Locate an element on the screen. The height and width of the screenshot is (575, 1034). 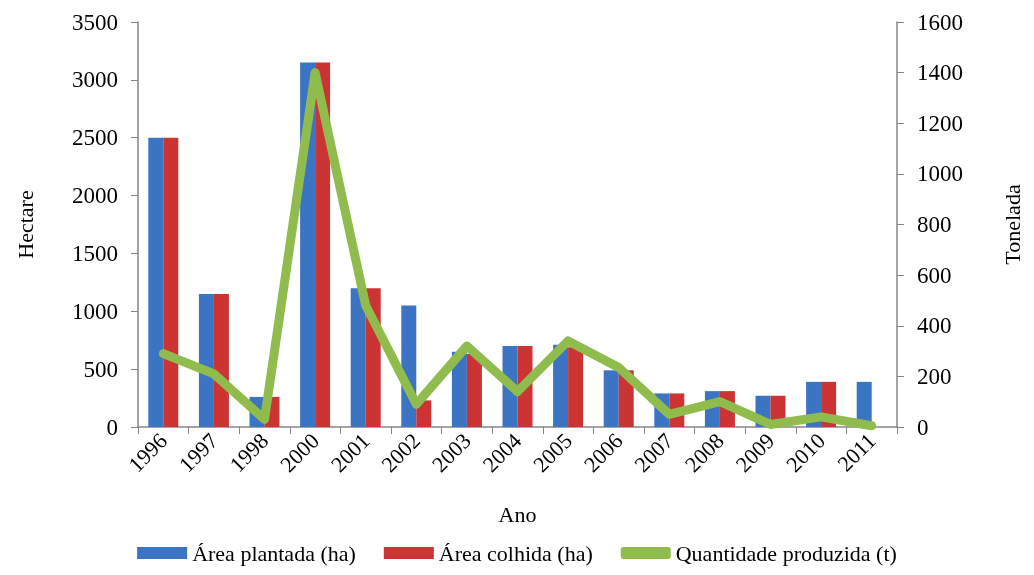
y2-tick-label: 1400 is located at coordinates (940, 73).